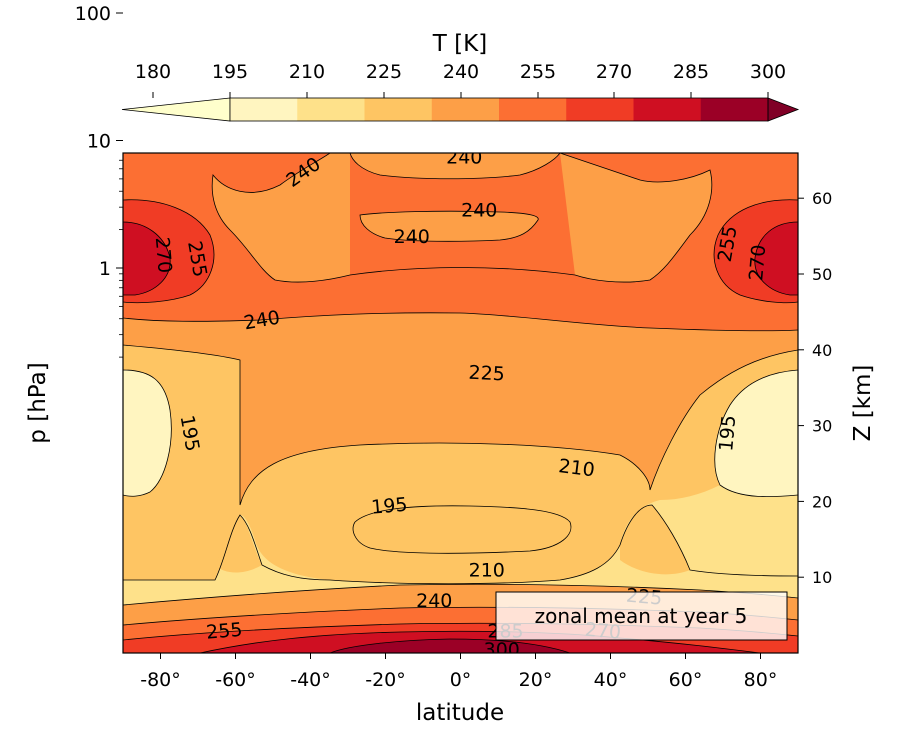  I want to click on colorbar-tick-label: 180, so click(153, 72).